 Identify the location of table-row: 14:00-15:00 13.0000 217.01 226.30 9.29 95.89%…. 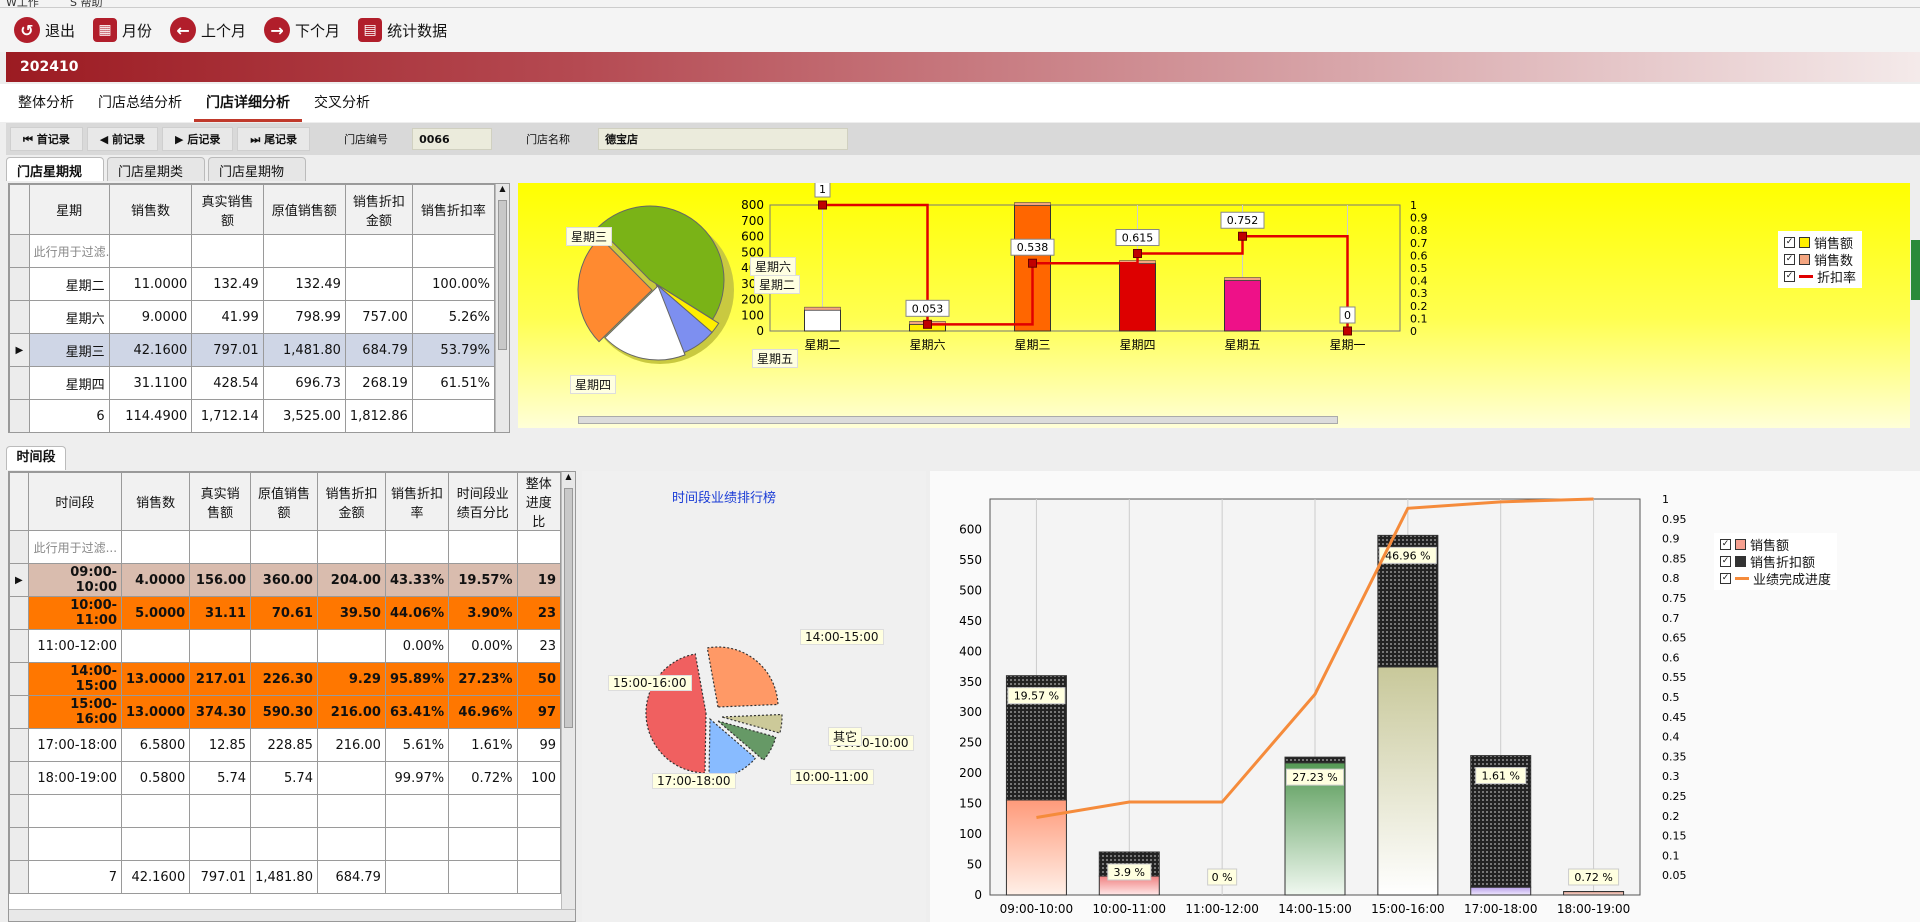
(285, 679).